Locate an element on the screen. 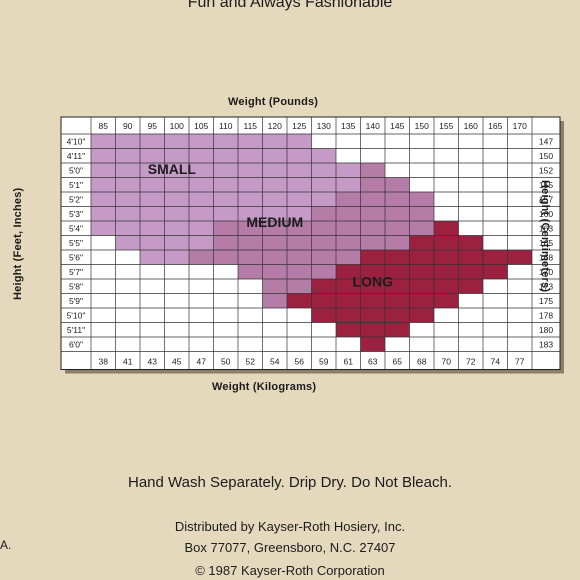 This screenshot has height=580, width=580. weight-lb-tick: 110 is located at coordinates (226, 126).